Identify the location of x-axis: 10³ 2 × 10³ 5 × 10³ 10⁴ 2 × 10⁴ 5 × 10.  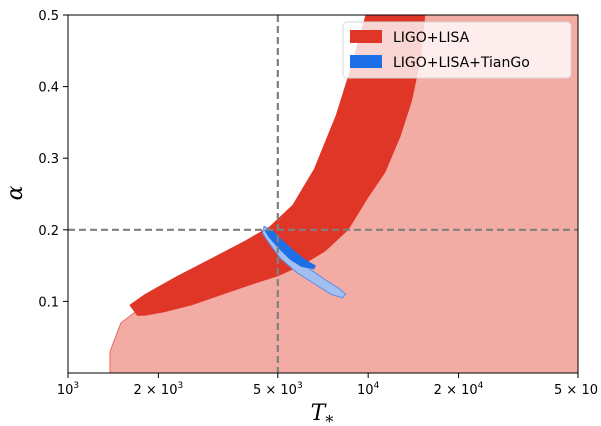
(327, 385).